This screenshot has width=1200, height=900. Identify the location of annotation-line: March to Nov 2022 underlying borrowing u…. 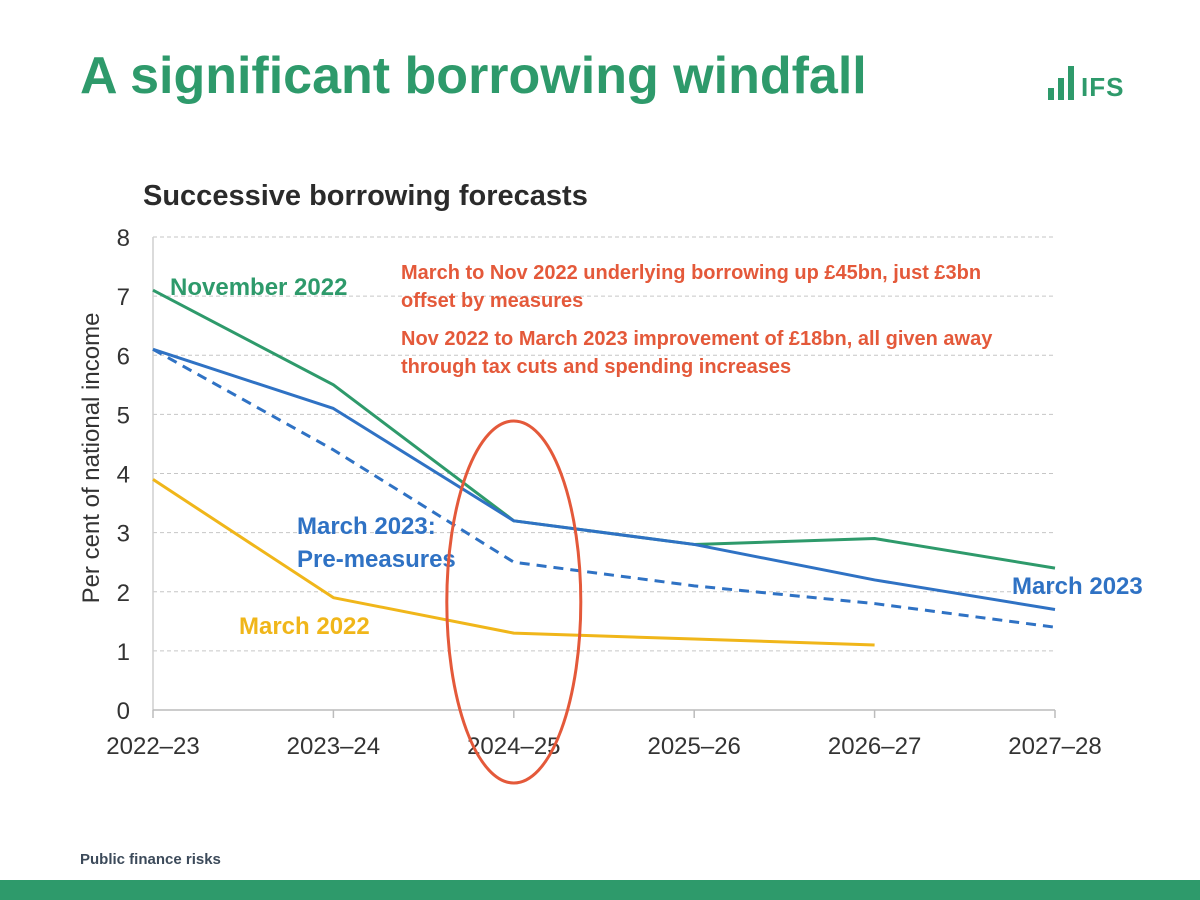
(691, 273).